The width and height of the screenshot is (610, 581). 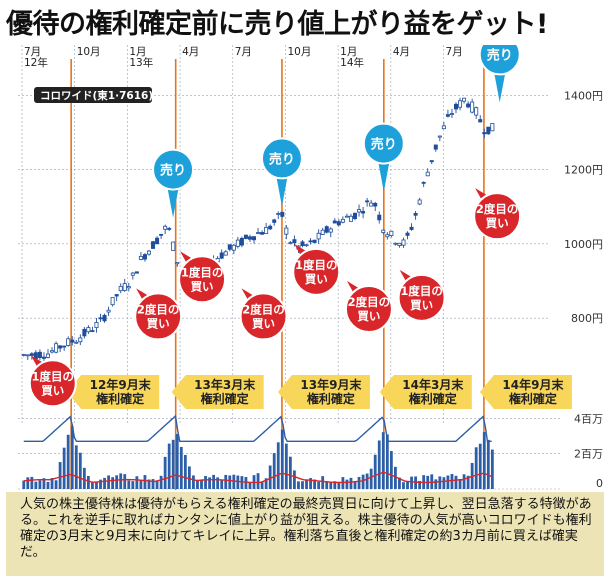 What do you see at coordinates (257, 428) in the screenshot?
I see `volume-average-line` at bounding box center [257, 428].